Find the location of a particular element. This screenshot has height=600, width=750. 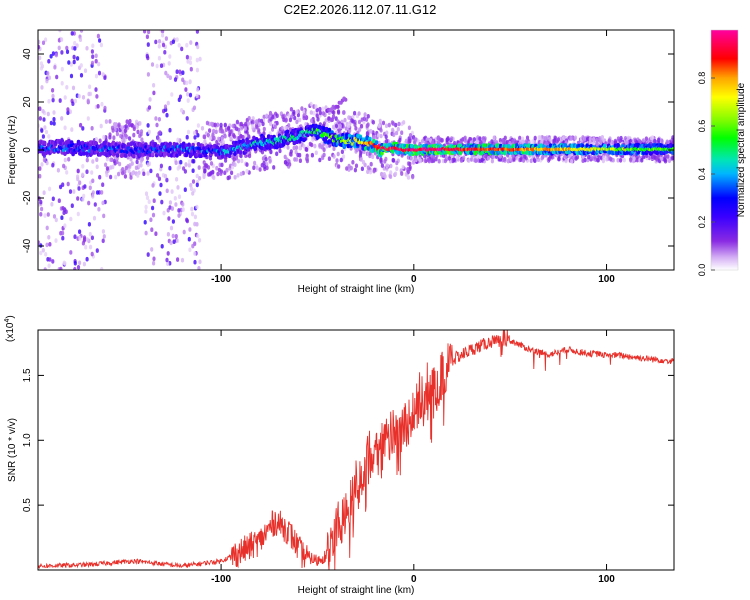

snr-x-tick-label: 0 is located at coordinates (414, 579).